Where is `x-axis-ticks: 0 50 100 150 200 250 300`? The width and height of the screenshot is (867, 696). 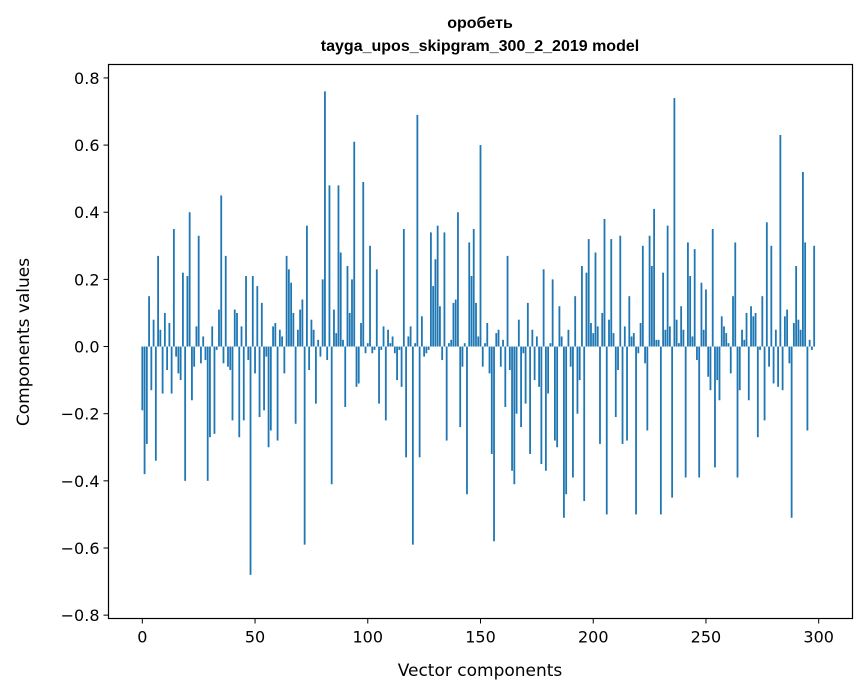 x-axis-ticks: 0 50 100 150 200 250 300 is located at coordinates (485, 632).